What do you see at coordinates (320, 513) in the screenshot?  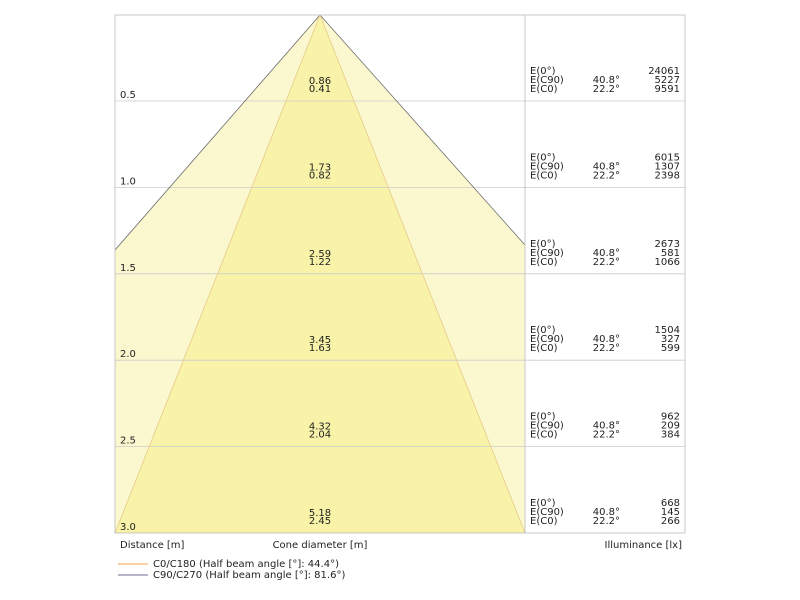 I see `diameter-c90: 5.18` at bounding box center [320, 513].